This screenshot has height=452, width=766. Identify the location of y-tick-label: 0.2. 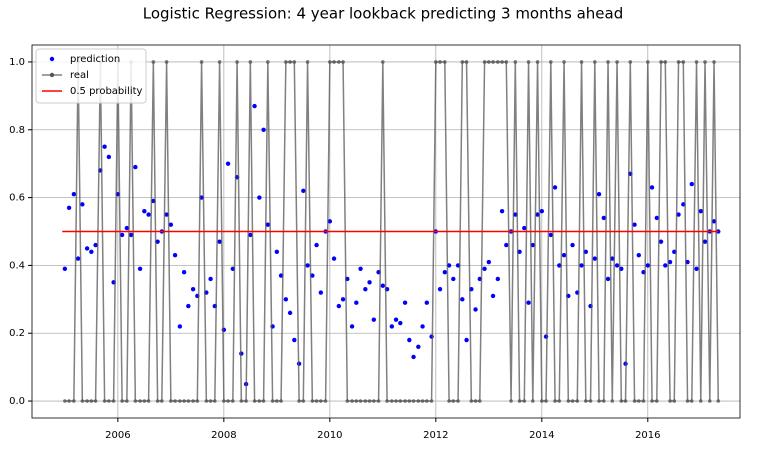
(17, 333).